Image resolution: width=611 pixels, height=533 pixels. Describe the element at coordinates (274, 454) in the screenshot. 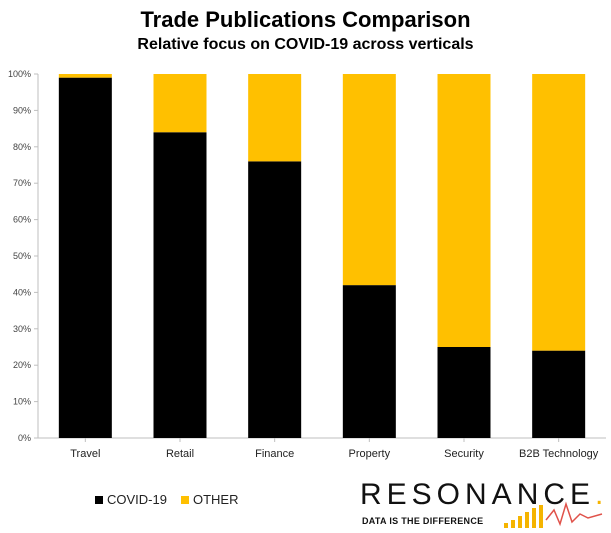

I see `x-tick-label: Finance` at that location.